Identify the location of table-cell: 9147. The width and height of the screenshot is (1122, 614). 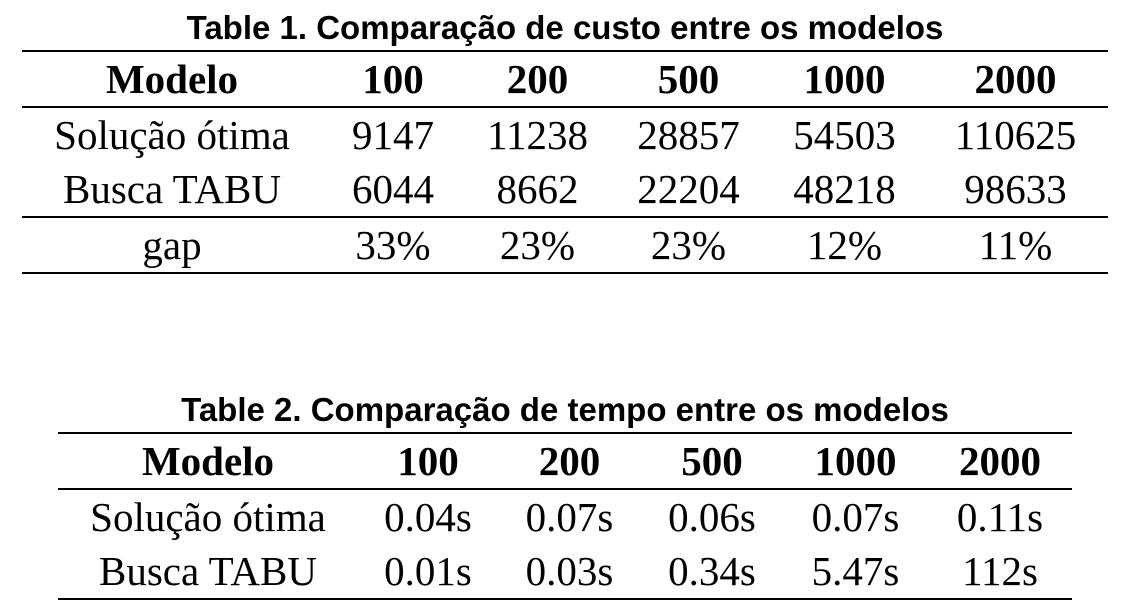
(393, 135).